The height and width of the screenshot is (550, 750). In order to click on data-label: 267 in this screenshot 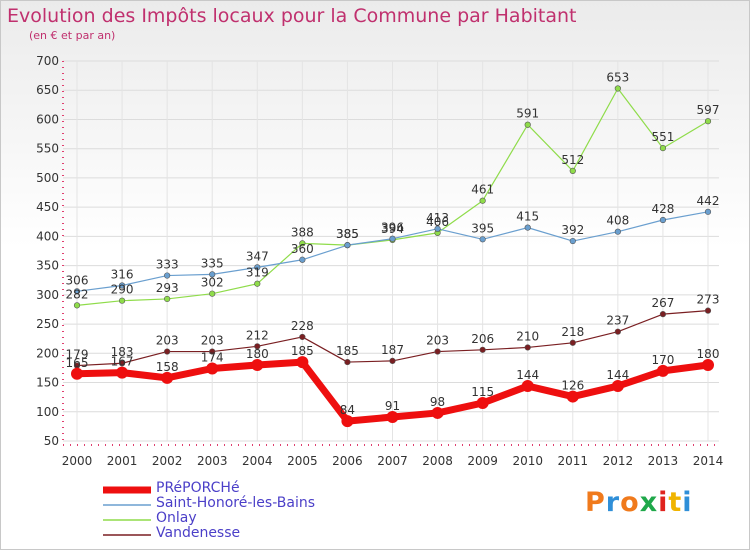, I will do `click(662, 303)`.